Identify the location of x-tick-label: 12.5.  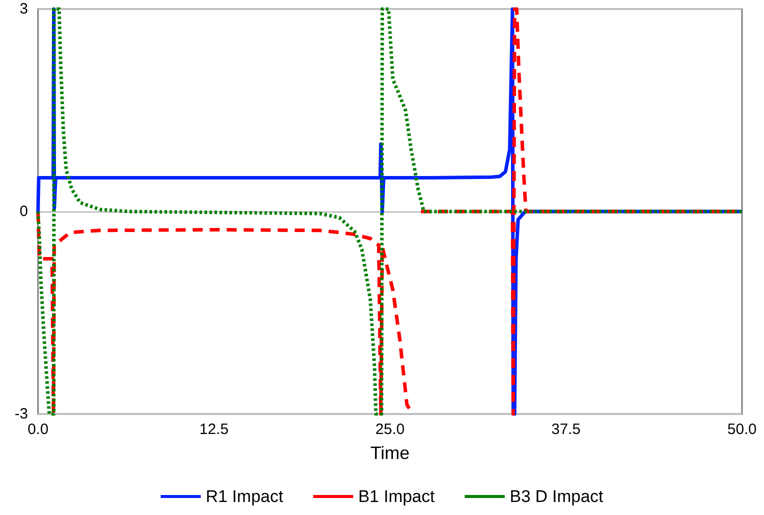
(214, 429).